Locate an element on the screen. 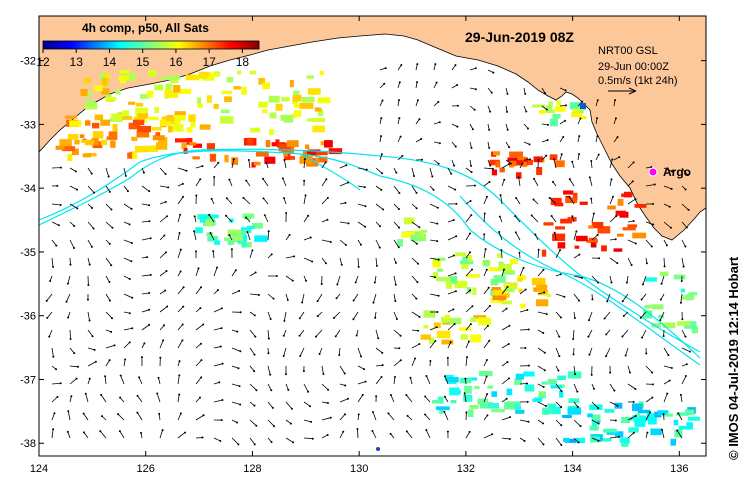 The height and width of the screenshot is (501, 749). y-tick-label: -35 is located at coordinates (28, 253).